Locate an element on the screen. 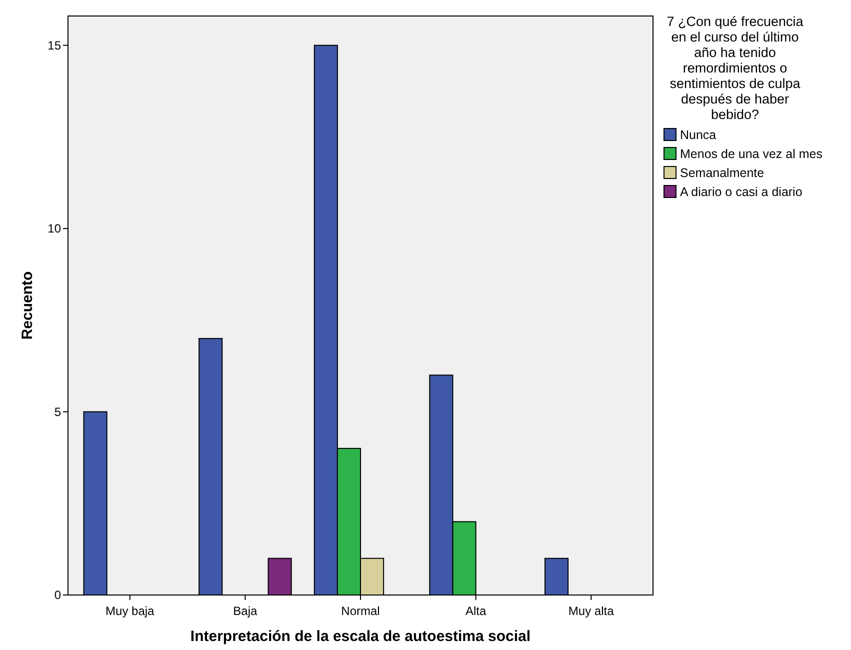  x-tick-label: Normal is located at coordinates (360, 611).